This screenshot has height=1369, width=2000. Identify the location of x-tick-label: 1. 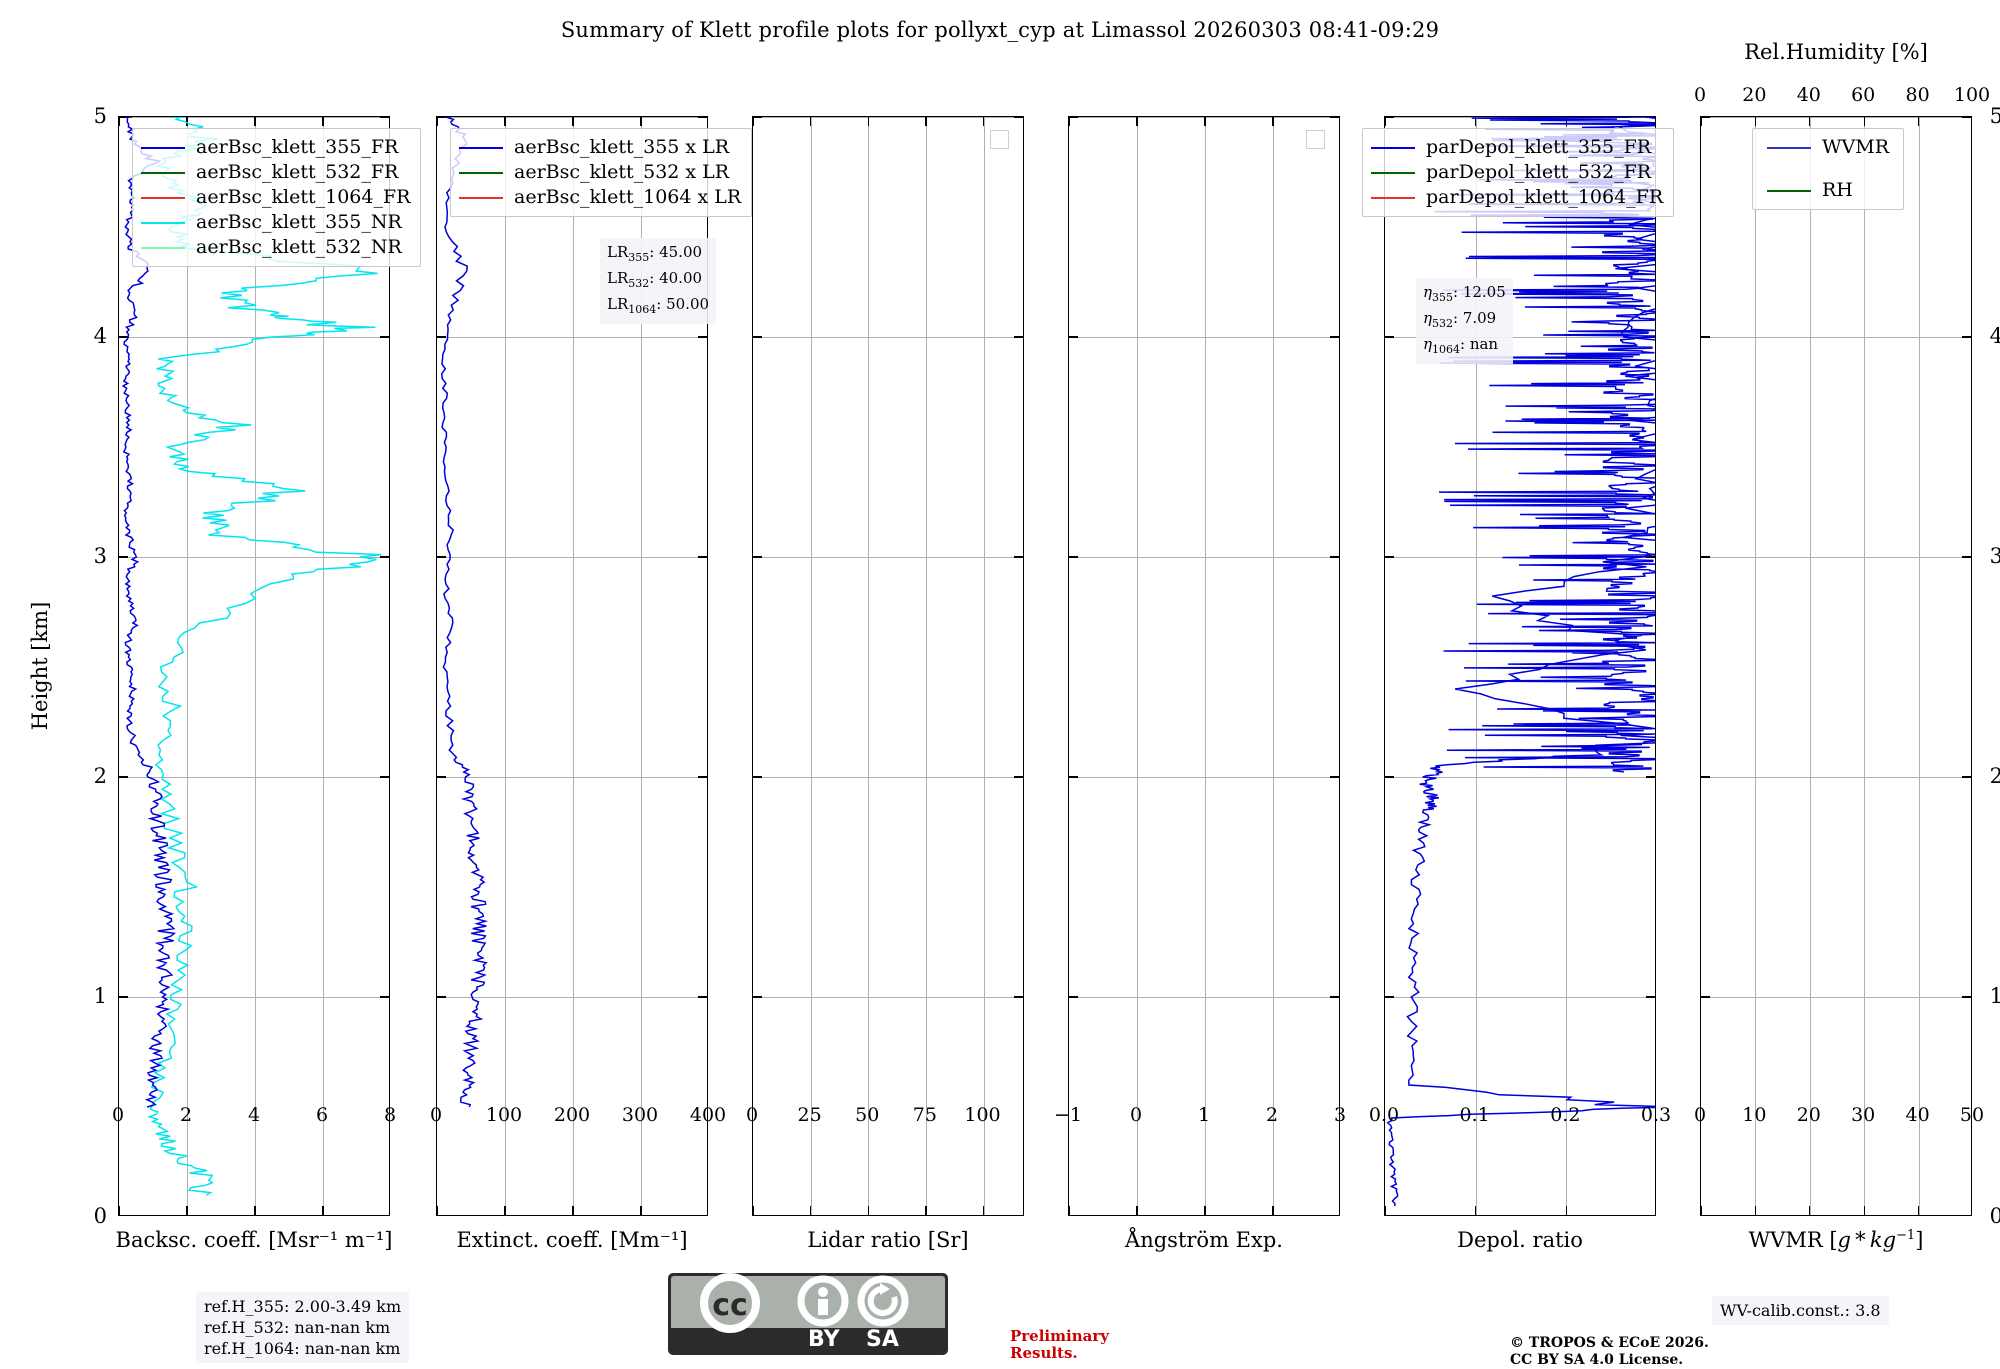
(1204, 1115).